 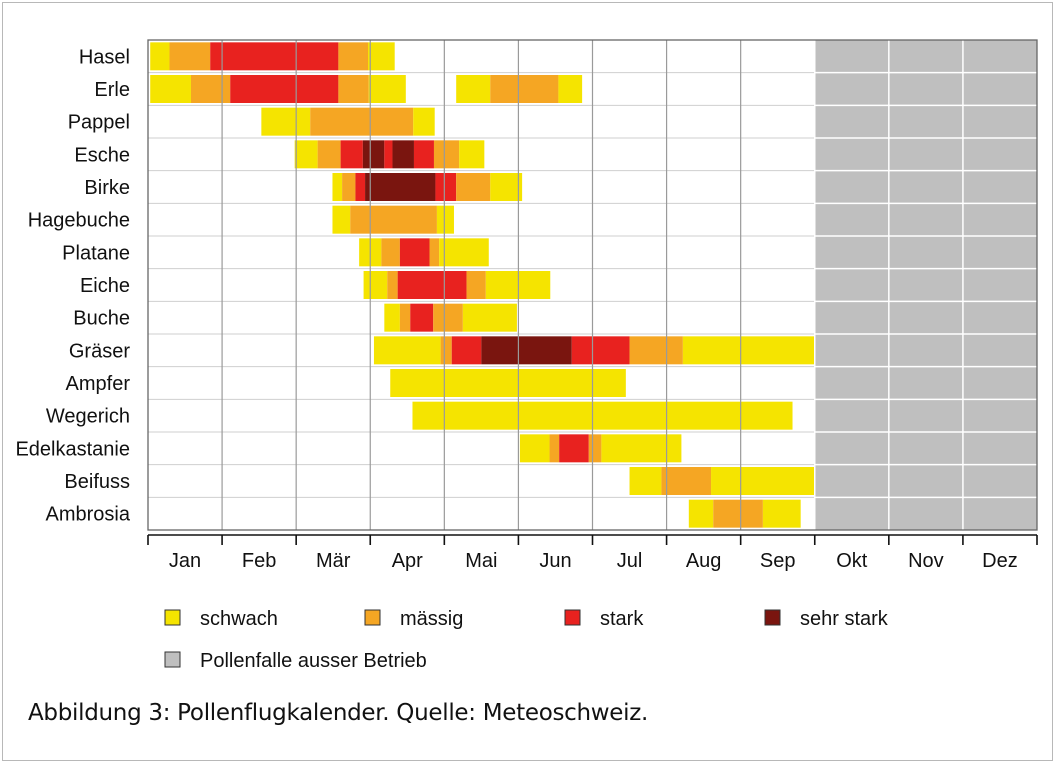 I want to click on legend-label-maessig: mässig, so click(x=431, y=619).